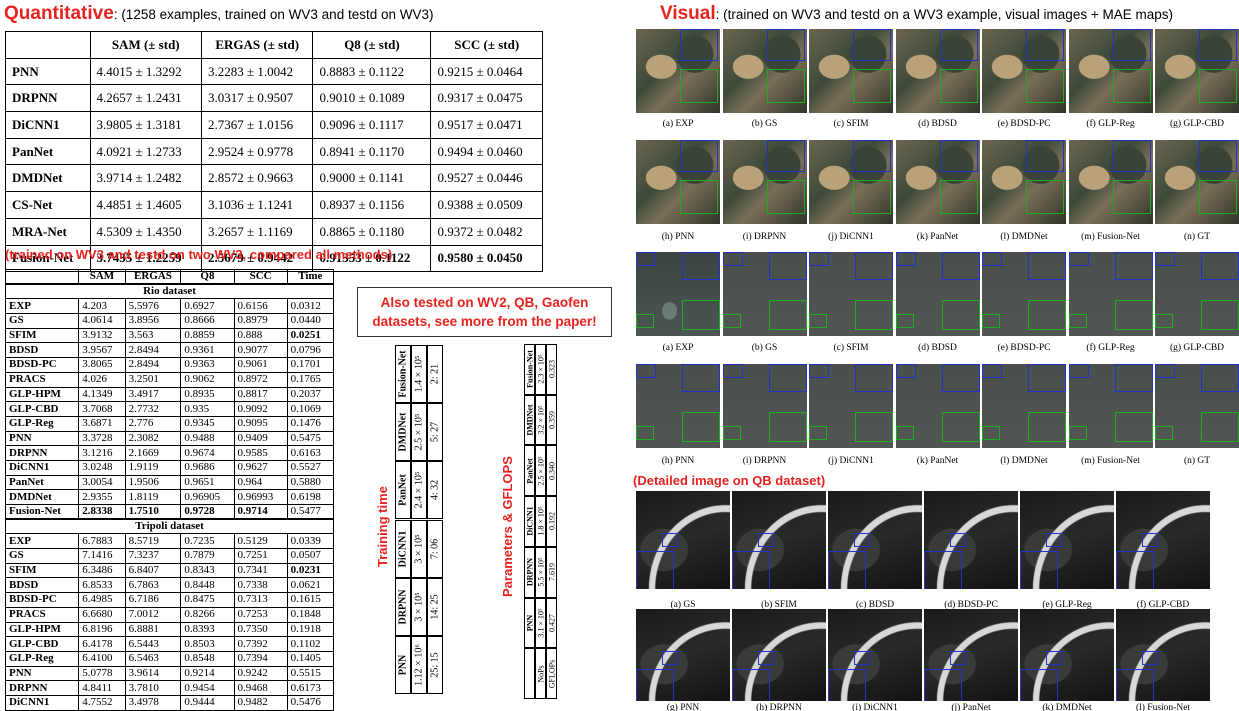 This screenshot has width=1239, height=711. Describe the element at coordinates (153, 600) in the screenshot. I see `metric-value: 6.7186` at that location.